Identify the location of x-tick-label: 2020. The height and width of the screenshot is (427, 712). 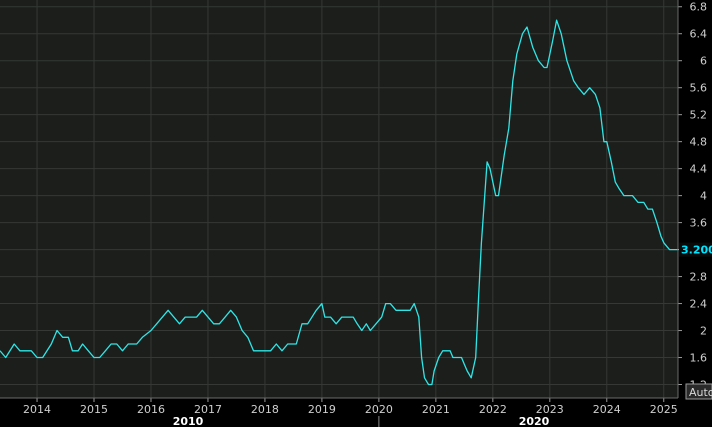
(379, 409).